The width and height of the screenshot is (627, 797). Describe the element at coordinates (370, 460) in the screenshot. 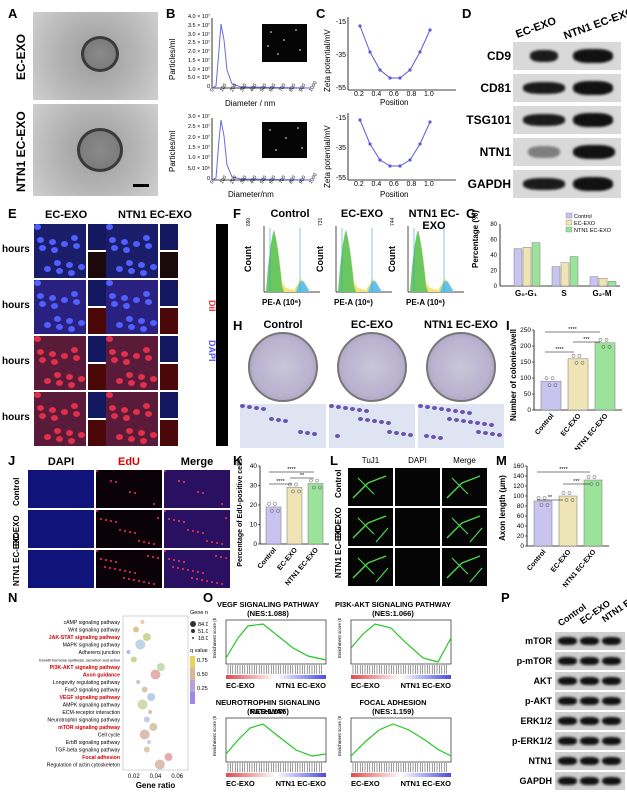

I see `tuj-col-label: TuJ1` at that location.